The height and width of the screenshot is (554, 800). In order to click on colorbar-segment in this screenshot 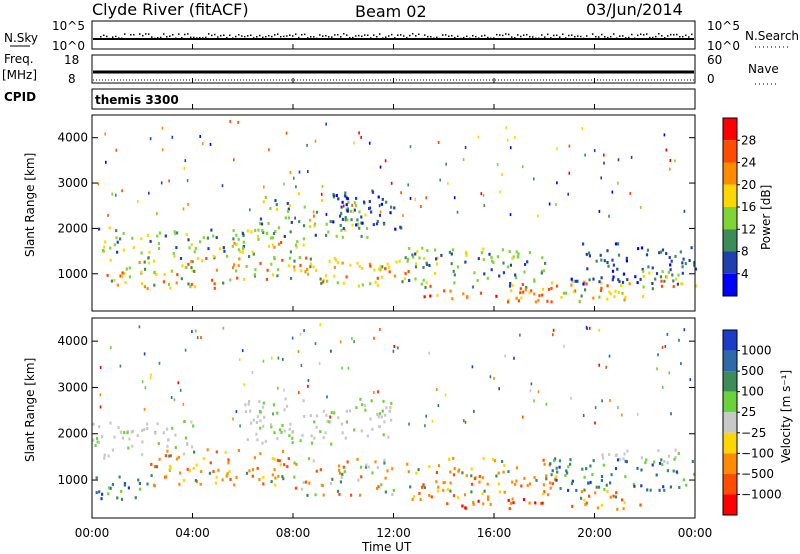, I will do `click(730, 340)`.